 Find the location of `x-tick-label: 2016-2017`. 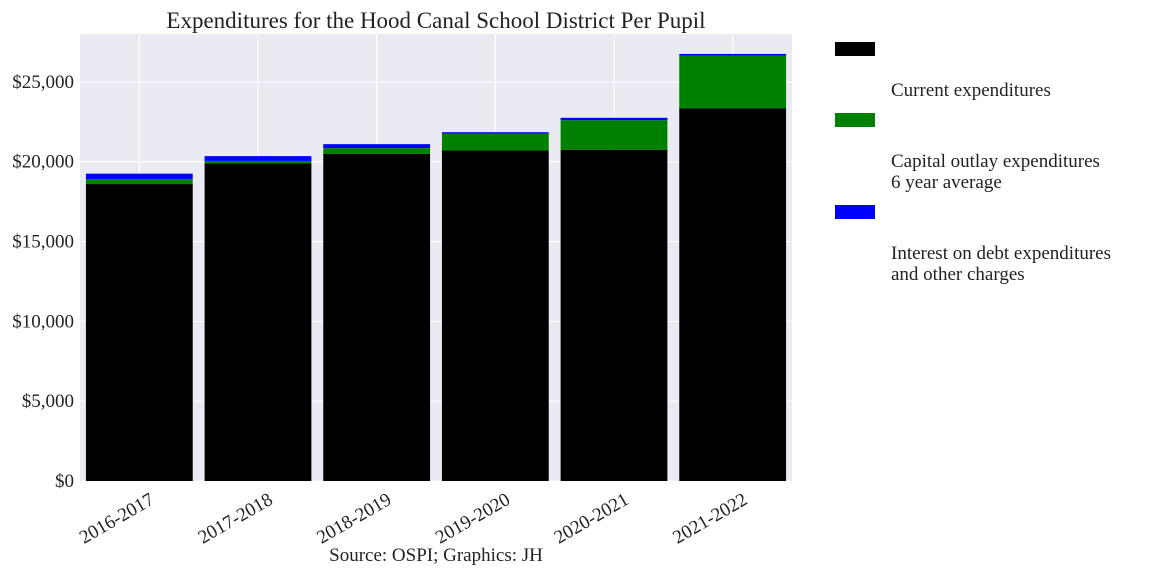

x-tick-label: 2016-2017 is located at coordinates (117, 518).